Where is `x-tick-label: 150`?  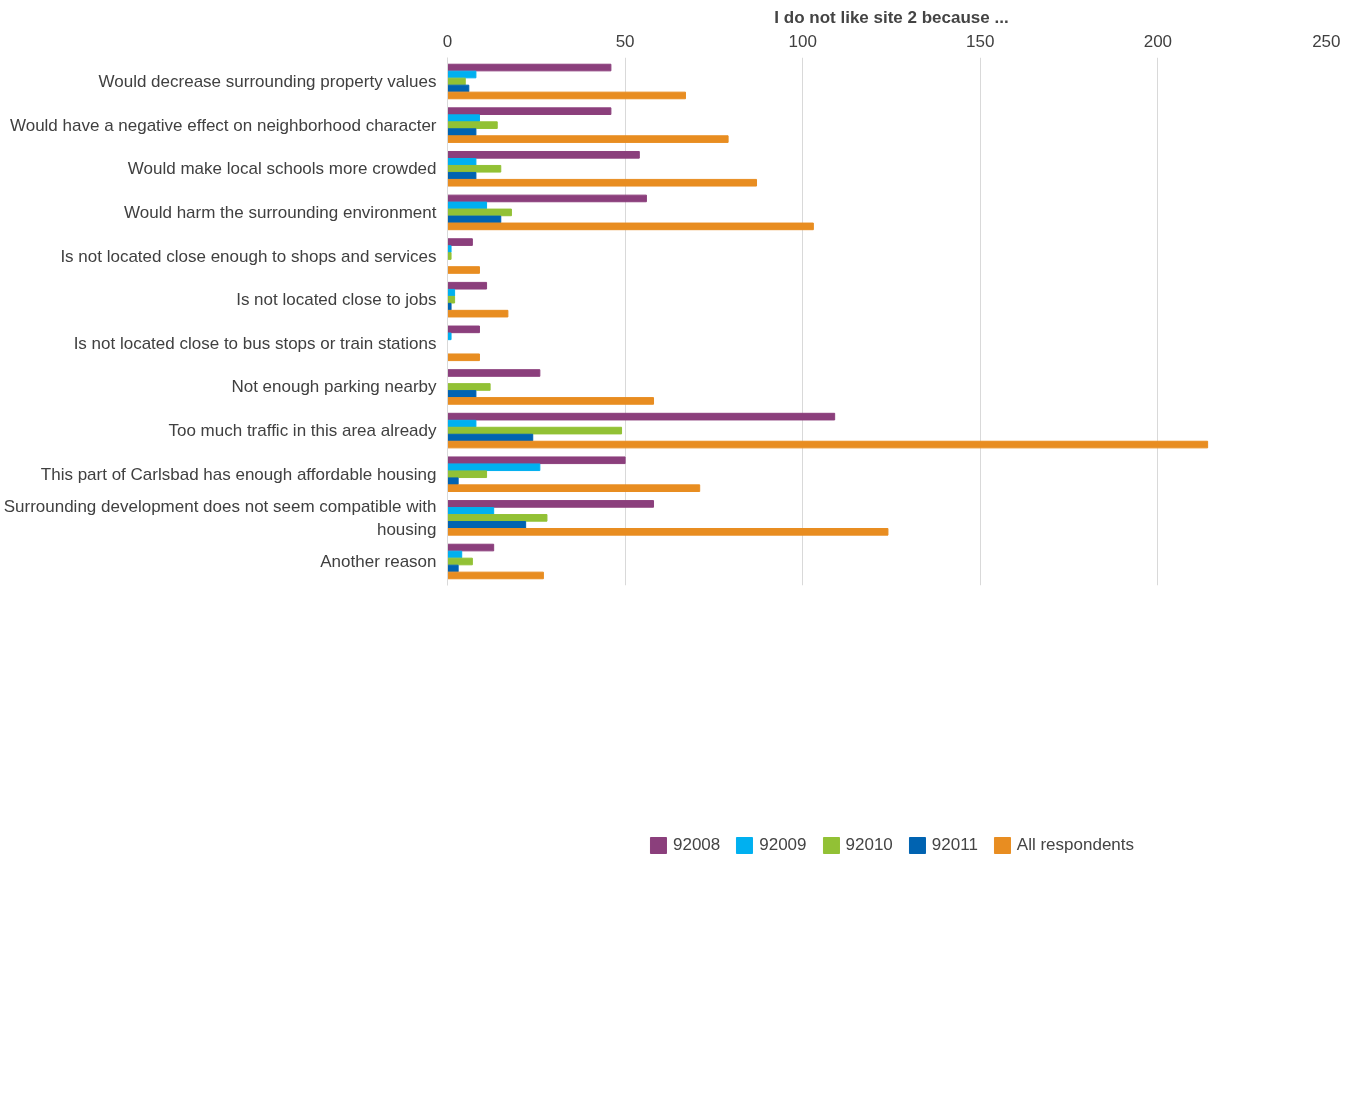 x-tick-label: 150 is located at coordinates (980, 41).